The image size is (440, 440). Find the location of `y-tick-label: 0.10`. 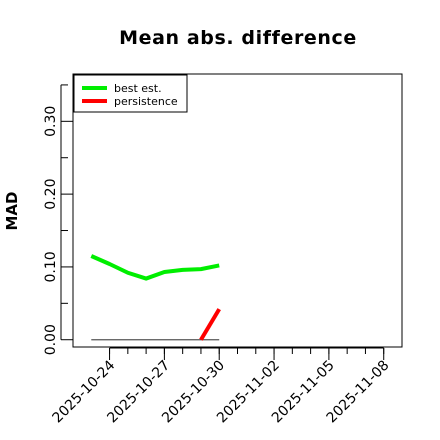

y-tick-label: 0.10 is located at coordinates (51, 266).